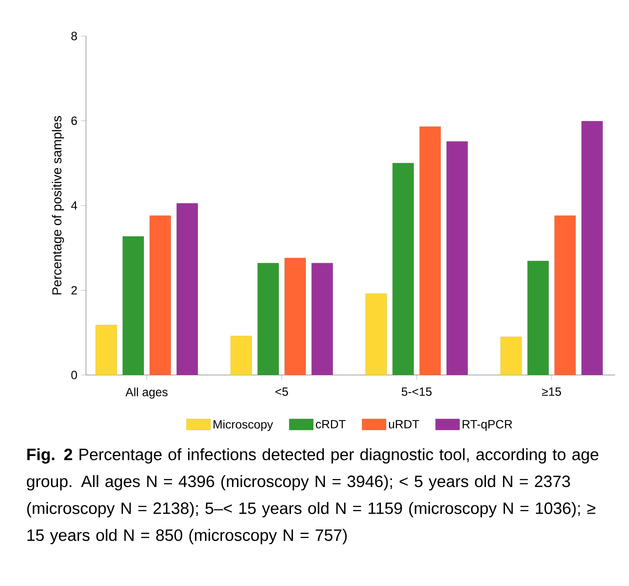 This screenshot has height=586, width=629. I want to click on y-axis-title: Percentage of positive samples, so click(58, 205).